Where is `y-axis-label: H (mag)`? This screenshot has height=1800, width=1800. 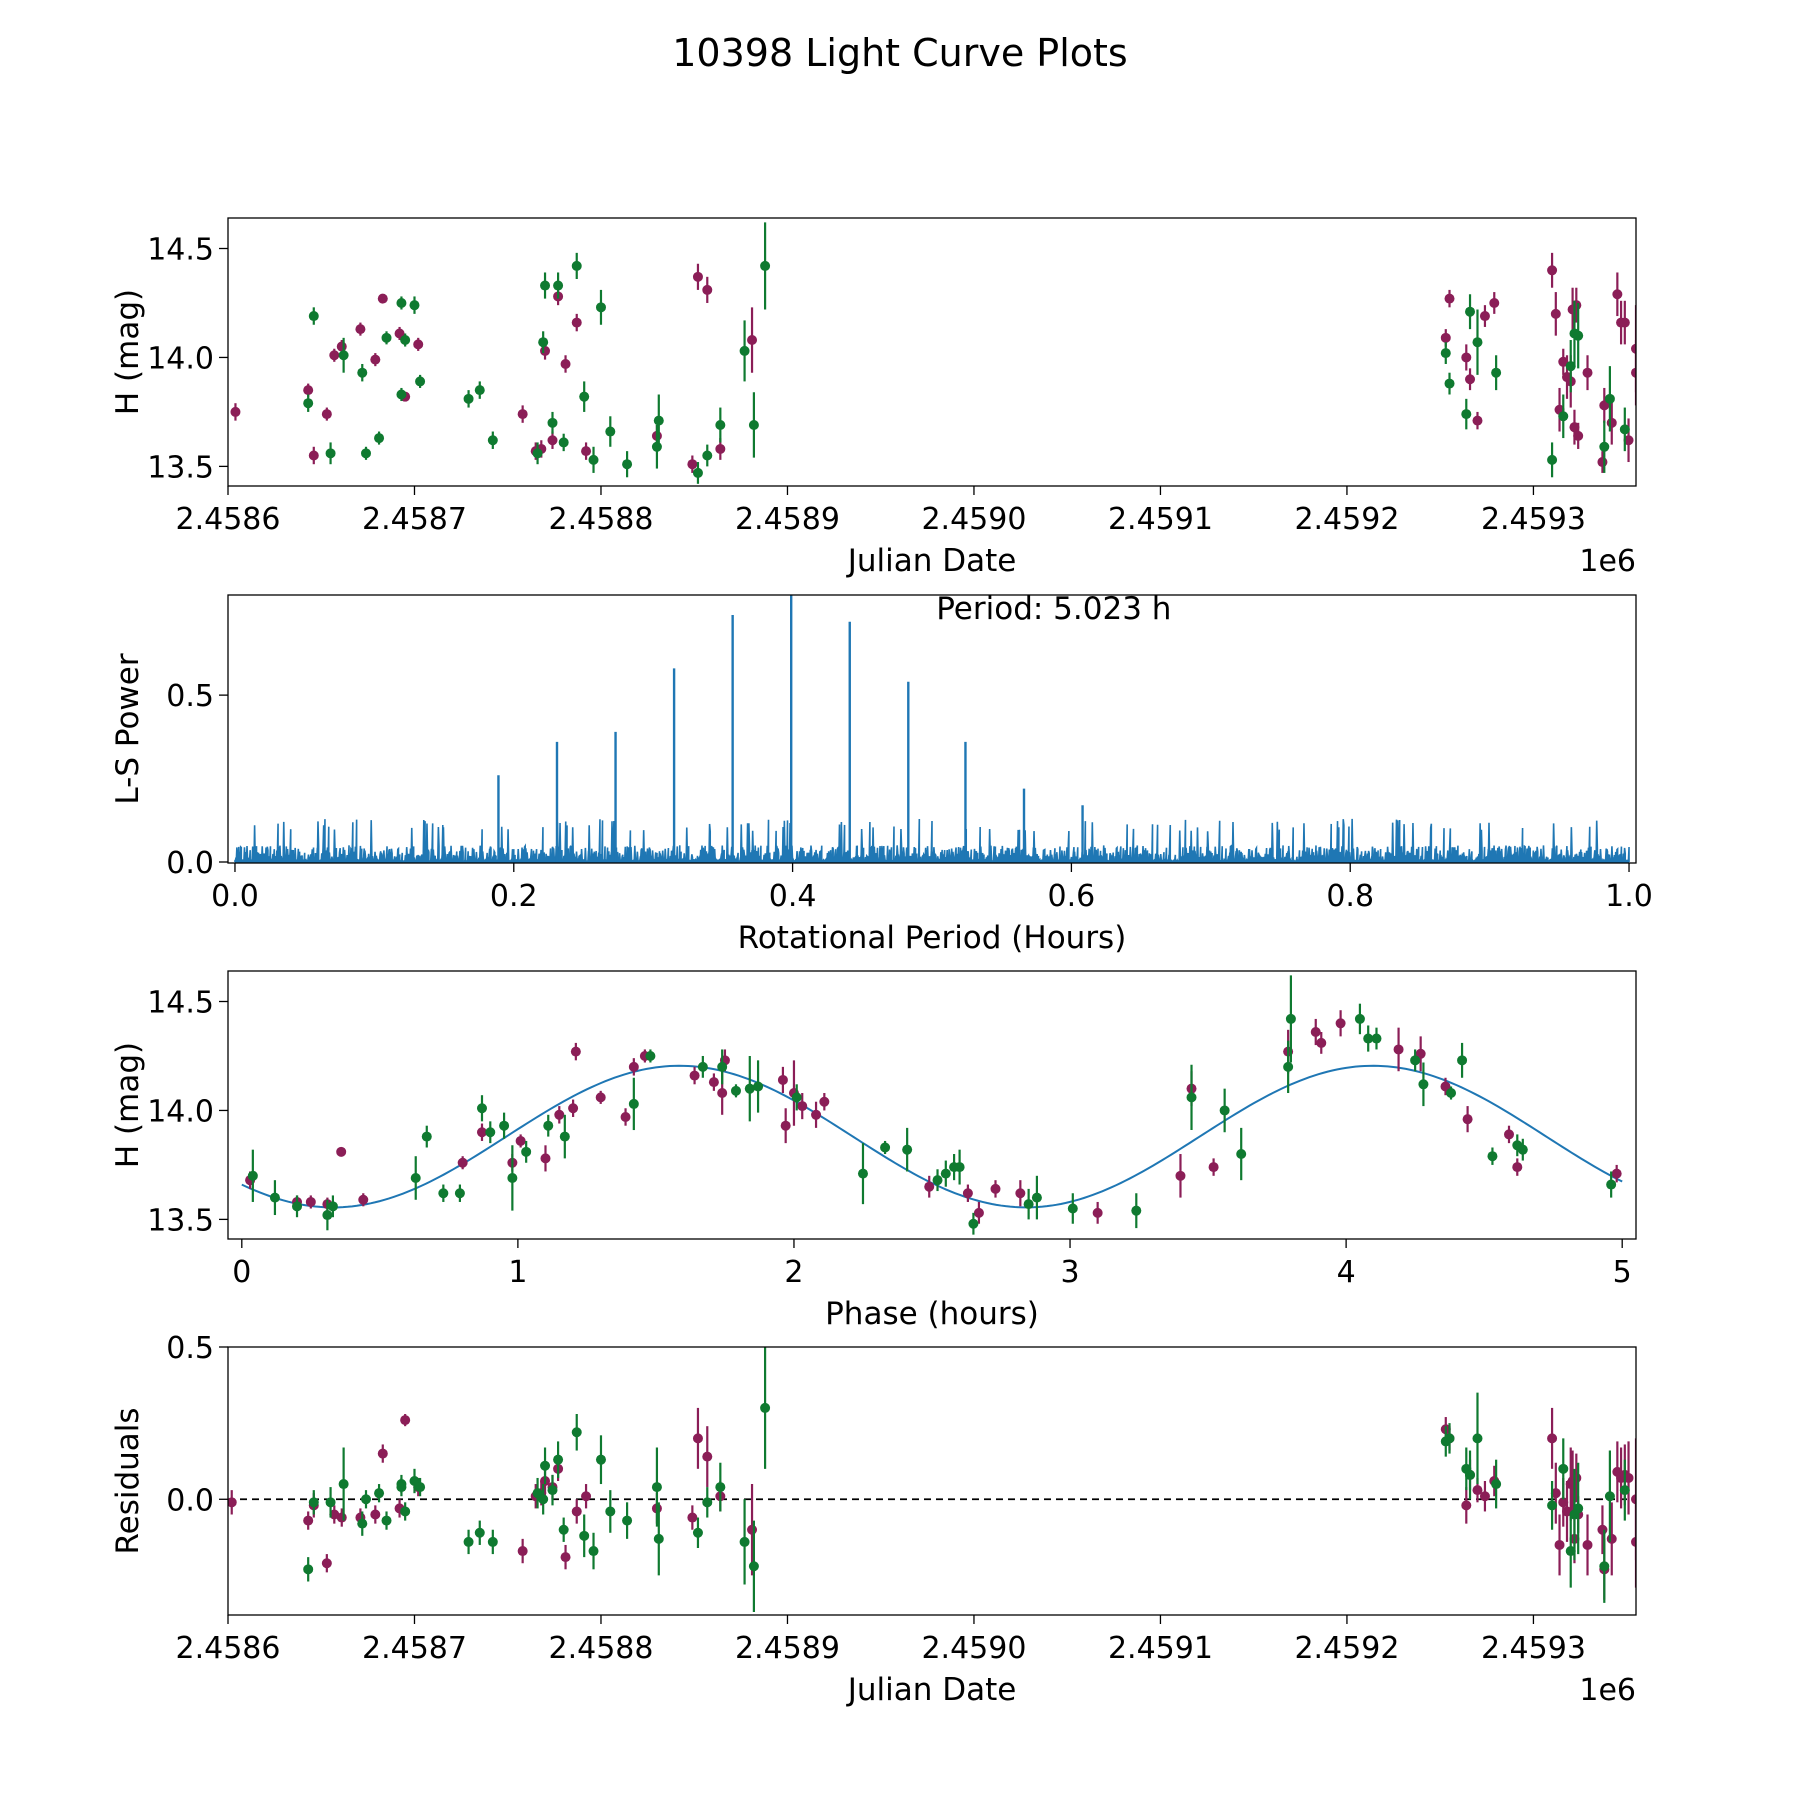
y-axis-label: H (mag) is located at coordinates (128, 1105).